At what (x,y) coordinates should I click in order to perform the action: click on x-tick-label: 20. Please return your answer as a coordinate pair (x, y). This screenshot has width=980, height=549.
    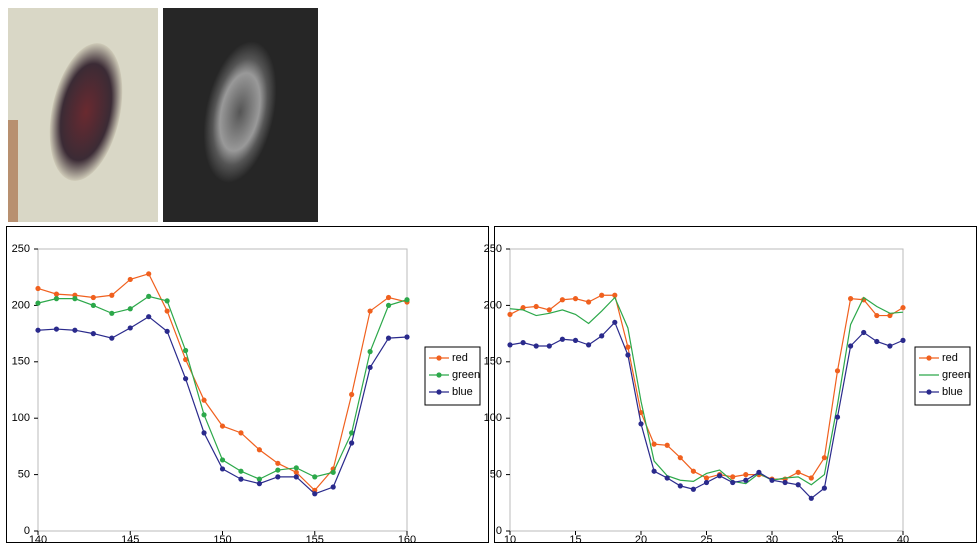
    Looking at the image, I should click on (641, 539).